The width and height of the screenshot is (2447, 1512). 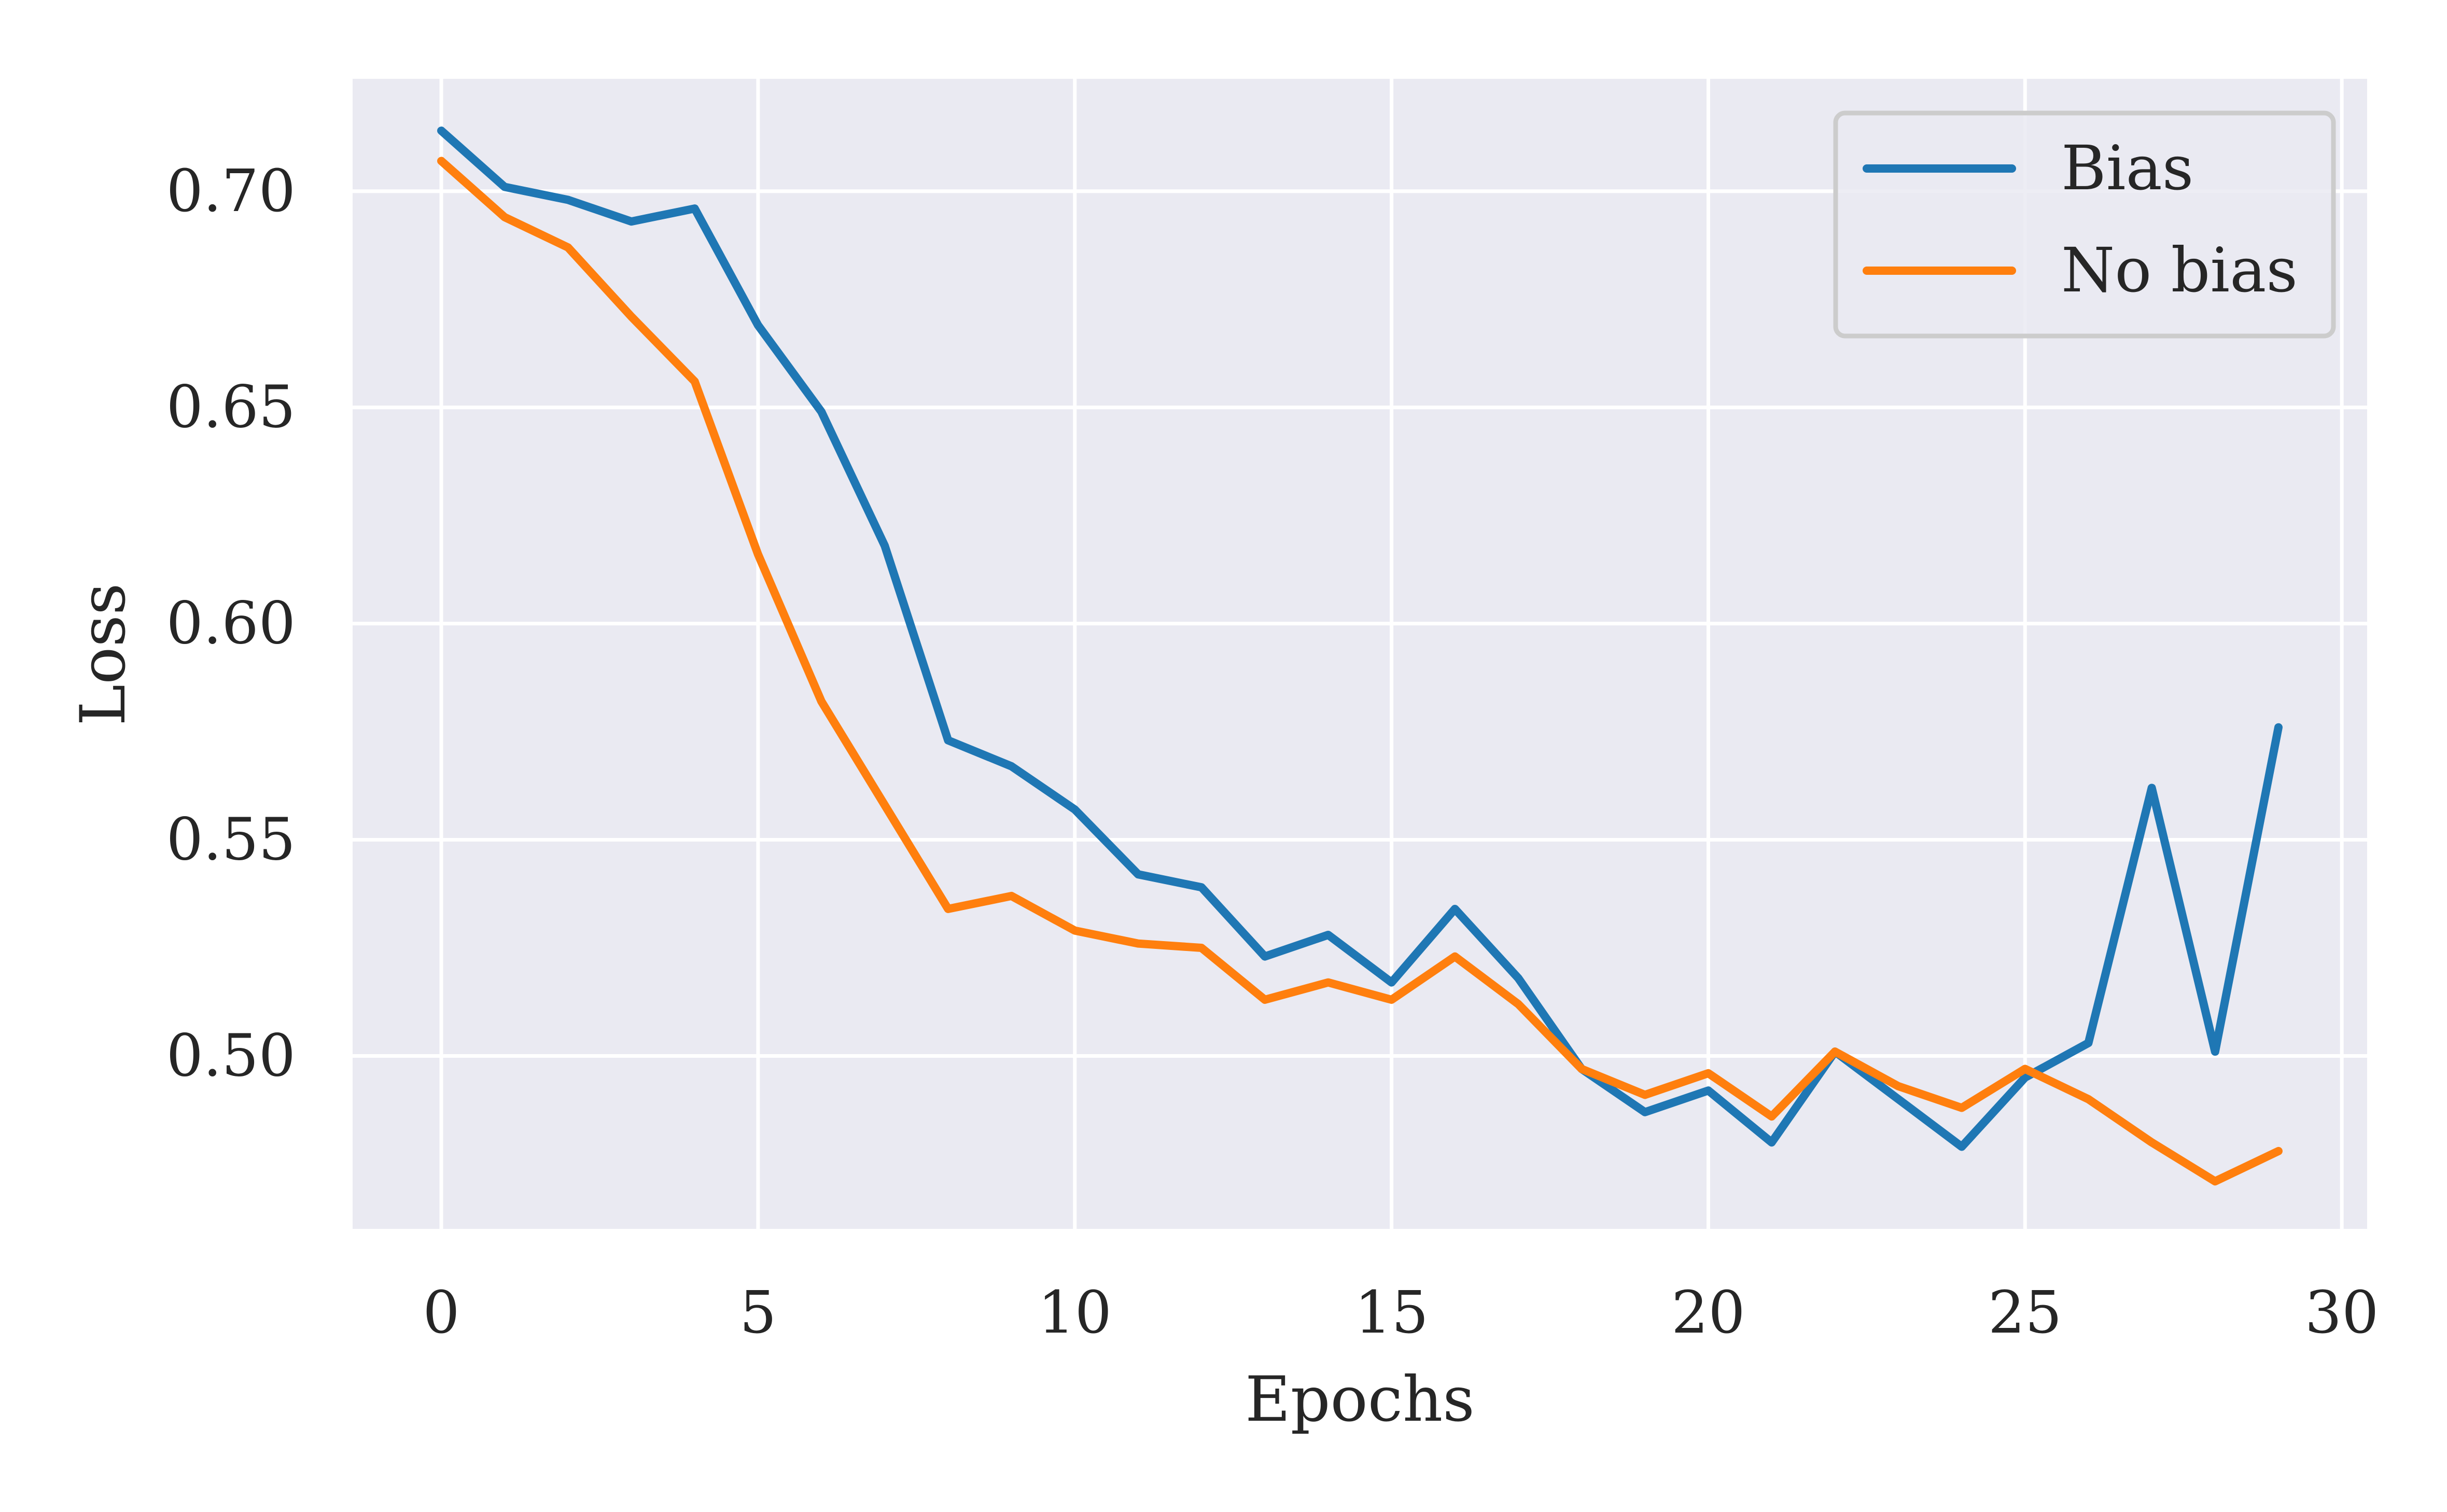 What do you see at coordinates (103, 654) in the screenshot?
I see `y-axis-label: Loss` at bounding box center [103, 654].